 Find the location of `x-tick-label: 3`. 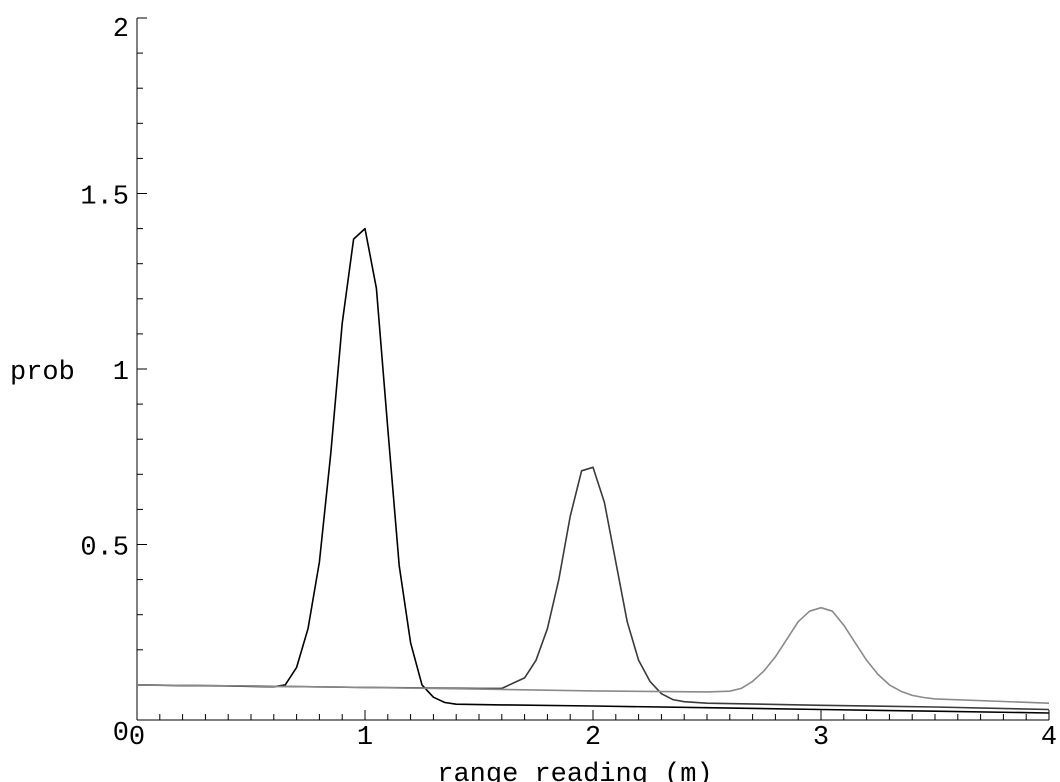

x-tick-label: 3 is located at coordinates (821, 738).